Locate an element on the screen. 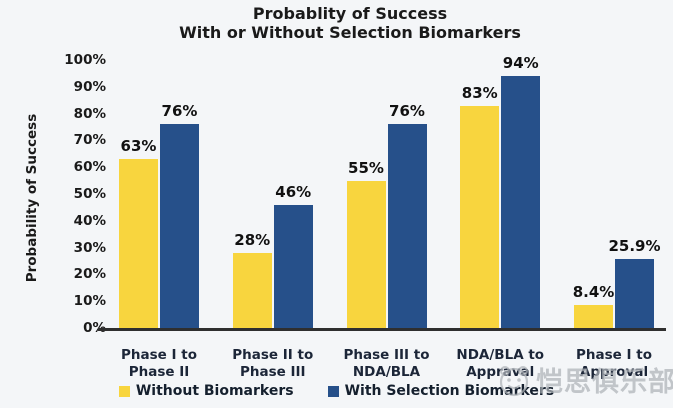 This screenshot has width=673, height=408. bar-value-label: 94% is located at coordinates (520, 63).